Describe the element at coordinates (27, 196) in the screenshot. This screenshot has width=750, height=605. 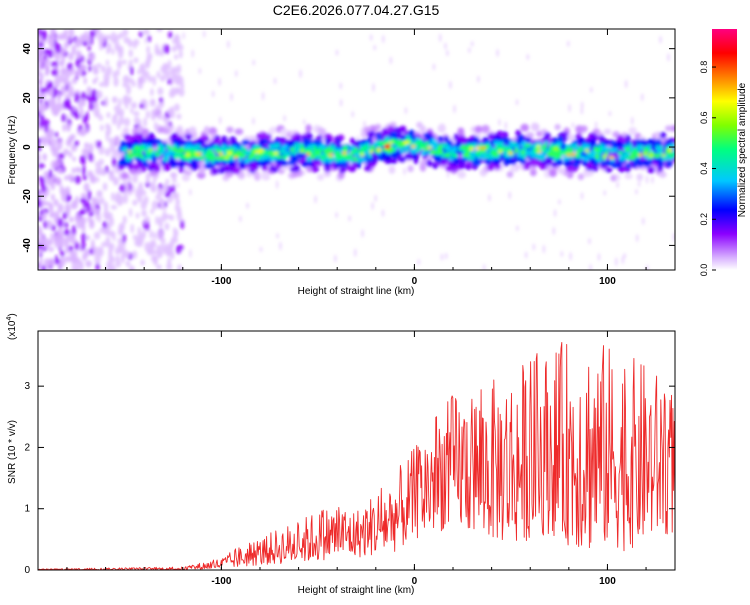
I see `y-tick-label: -20` at that location.